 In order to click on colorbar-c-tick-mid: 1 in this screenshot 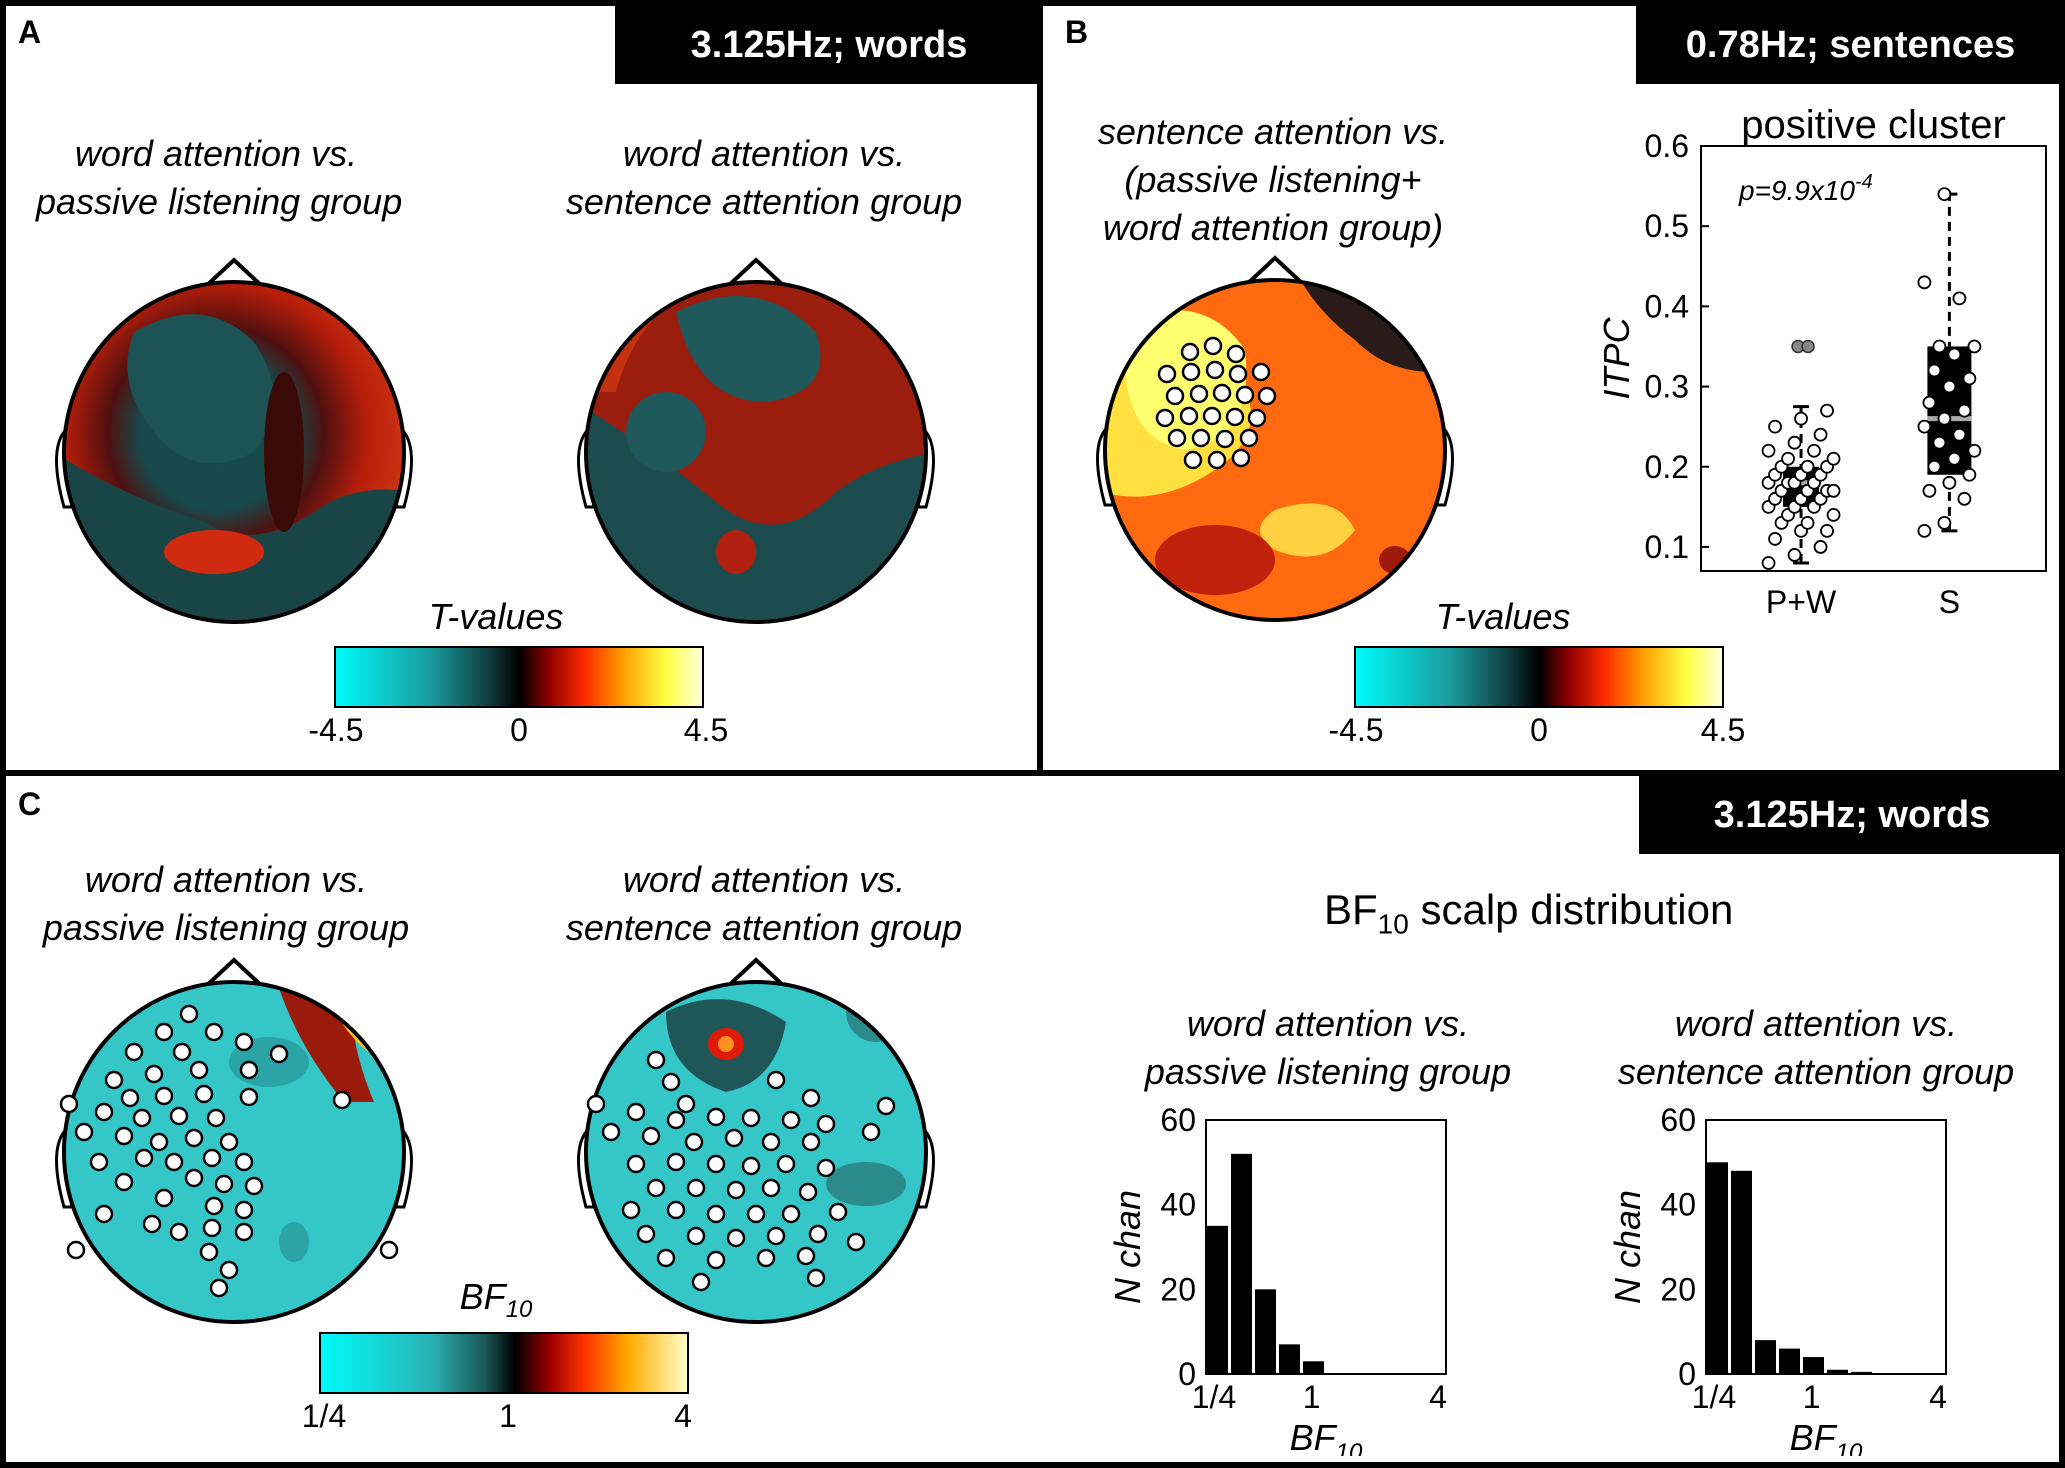, I will do `click(508, 1416)`.